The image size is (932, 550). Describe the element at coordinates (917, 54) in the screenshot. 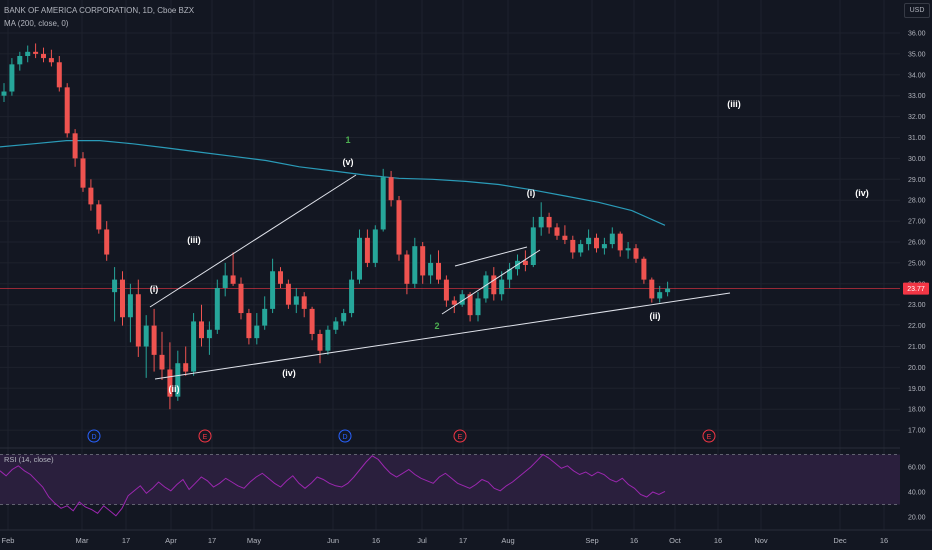

I see `price-tick-label: 35.00` at that location.